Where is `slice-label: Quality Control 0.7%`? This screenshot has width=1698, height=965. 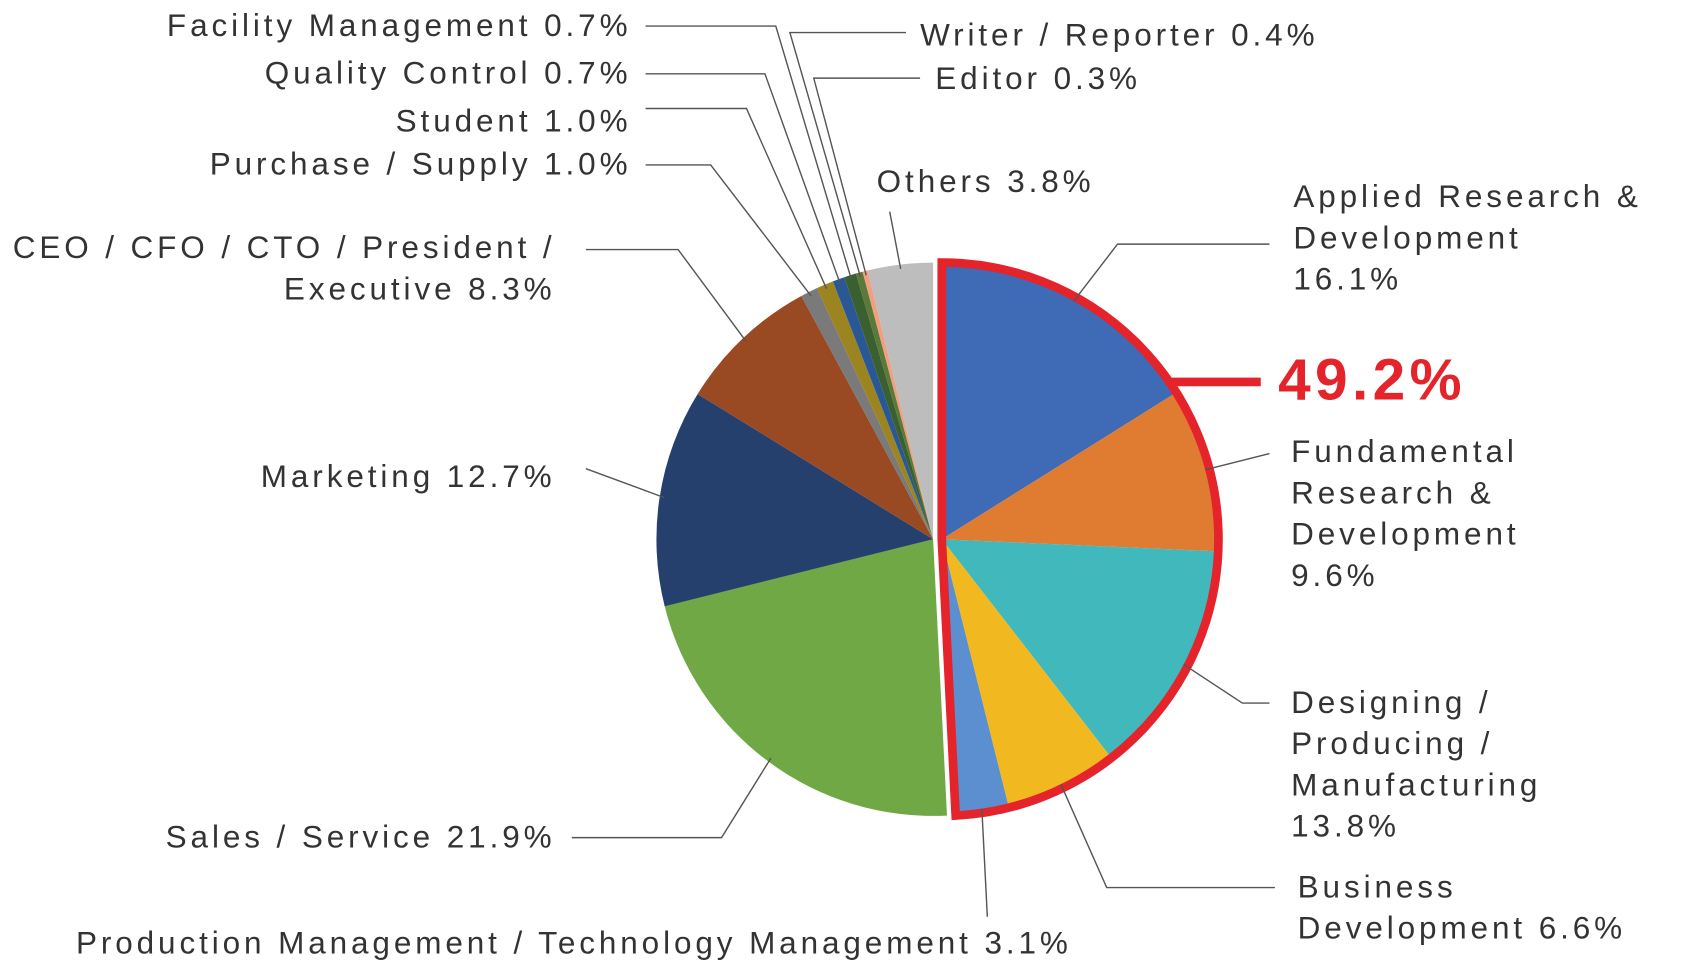 slice-label: Quality Control 0.7% is located at coordinates (448, 73).